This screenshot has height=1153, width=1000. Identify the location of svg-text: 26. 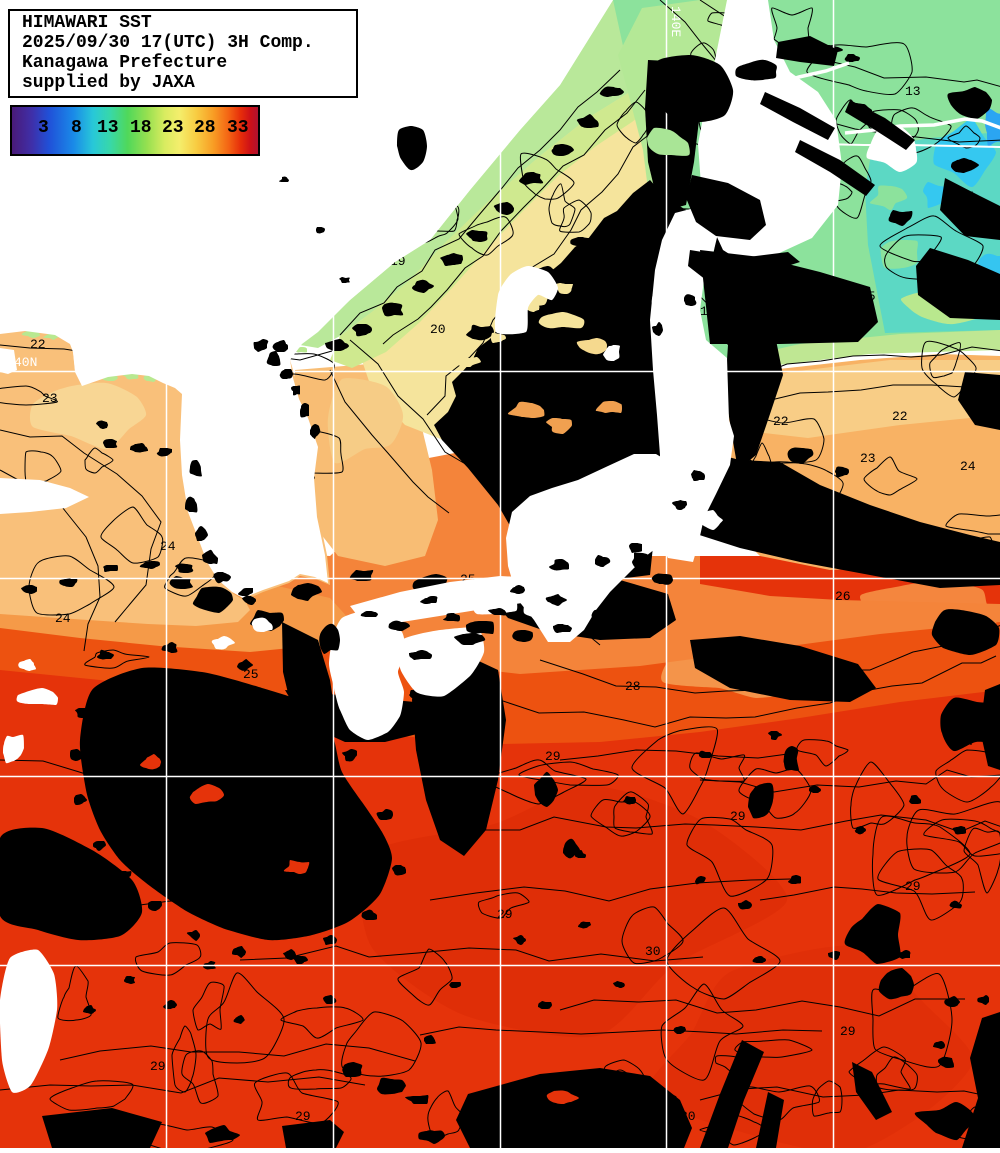
(843, 596).